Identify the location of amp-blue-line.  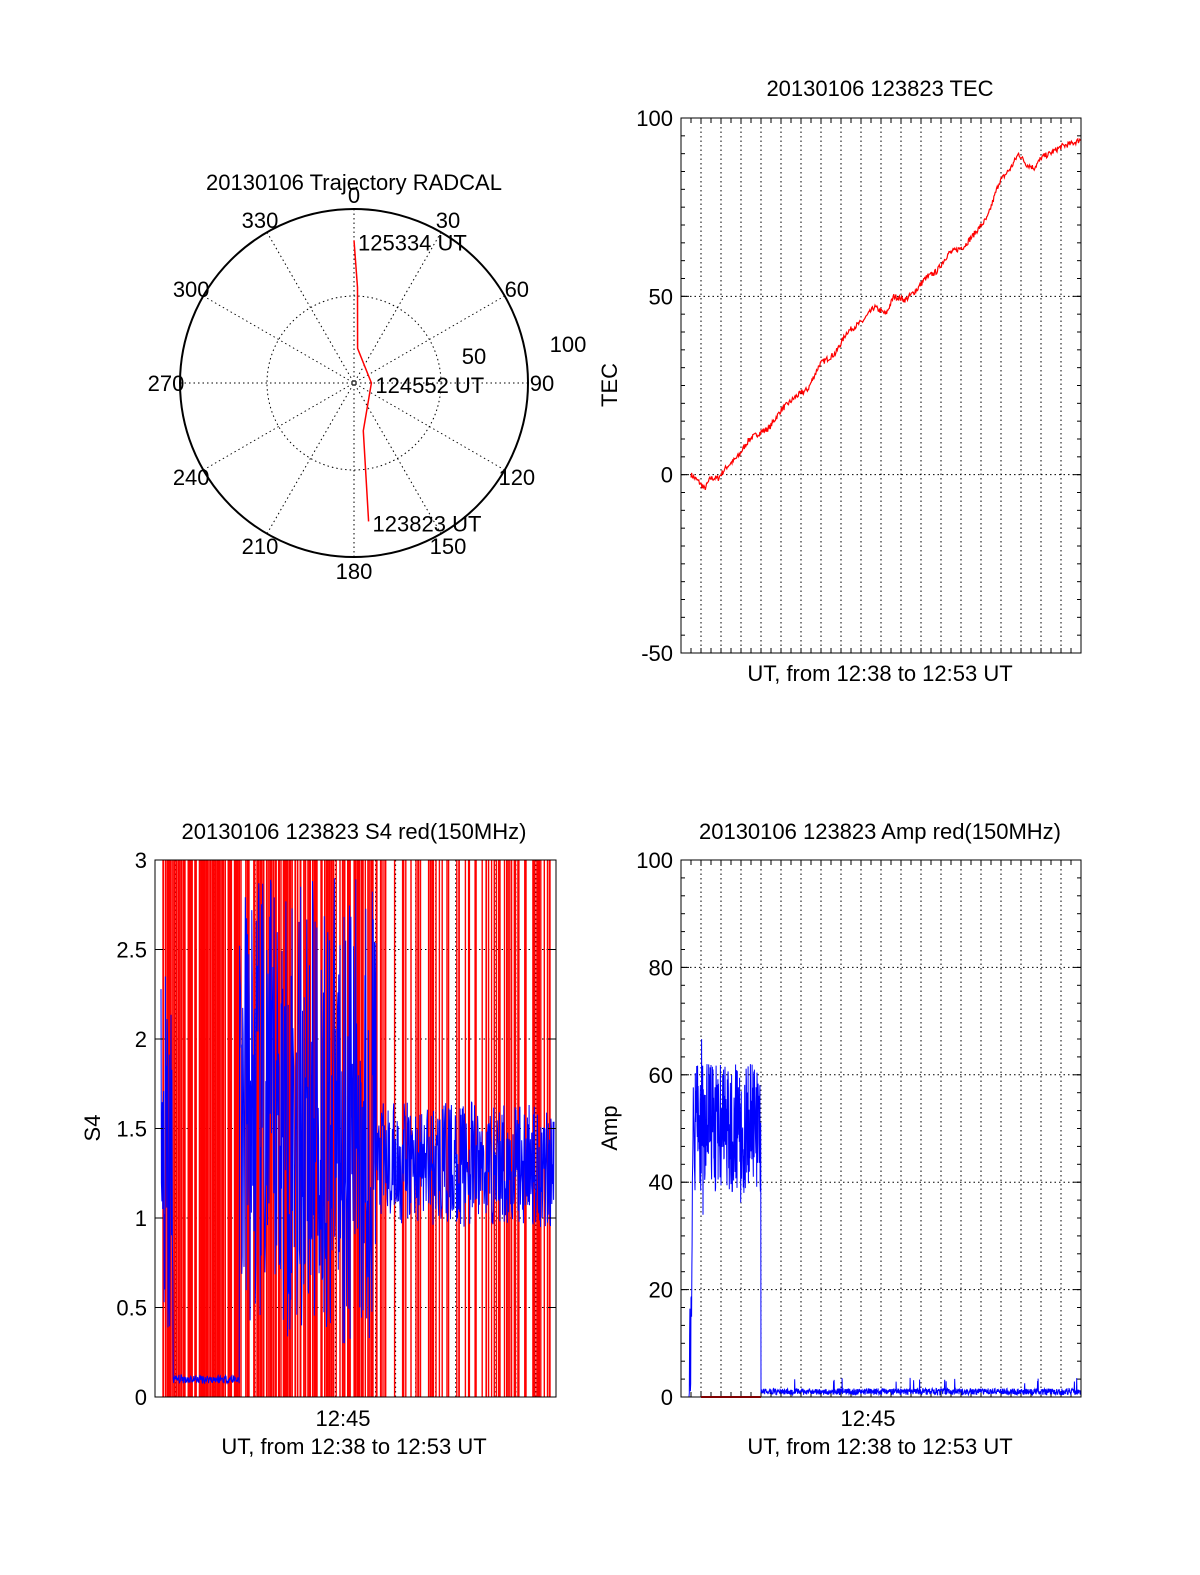
(881, 1218).